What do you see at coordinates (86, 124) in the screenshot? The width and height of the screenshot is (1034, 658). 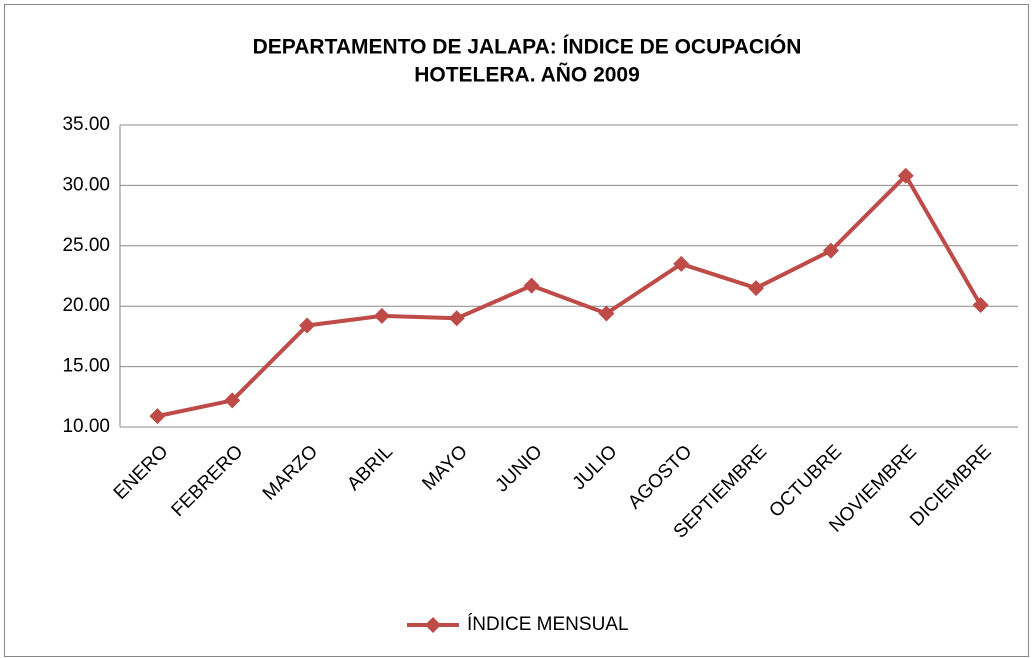 I see `y-tick-label: 35.00` at bounding box center [86, 124].